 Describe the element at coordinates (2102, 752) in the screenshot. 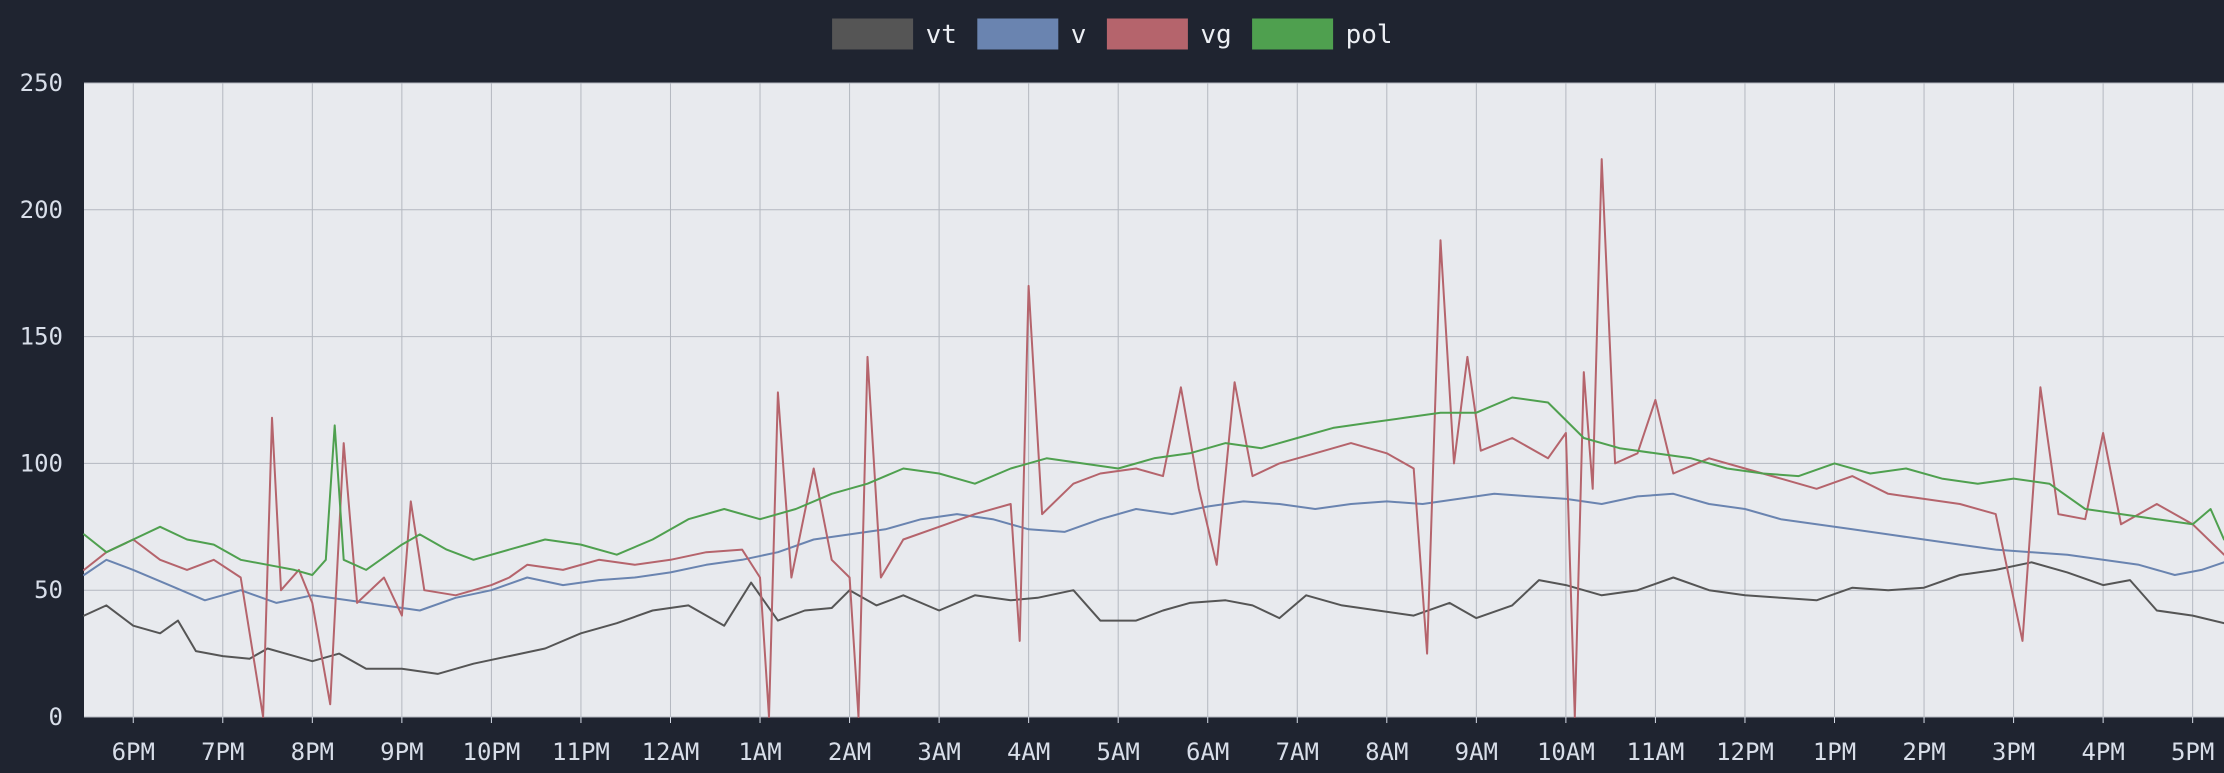

I see `x-tick-label: 4PM` at that location.